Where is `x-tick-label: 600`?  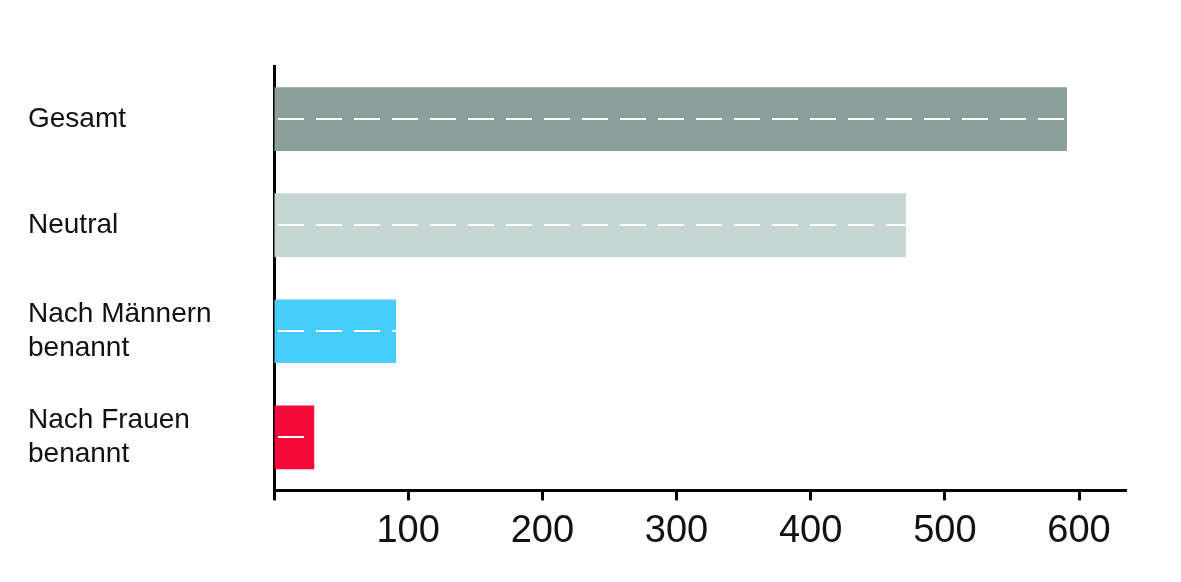 x-tick-label: 600 is located at coordinates (1079, 528).